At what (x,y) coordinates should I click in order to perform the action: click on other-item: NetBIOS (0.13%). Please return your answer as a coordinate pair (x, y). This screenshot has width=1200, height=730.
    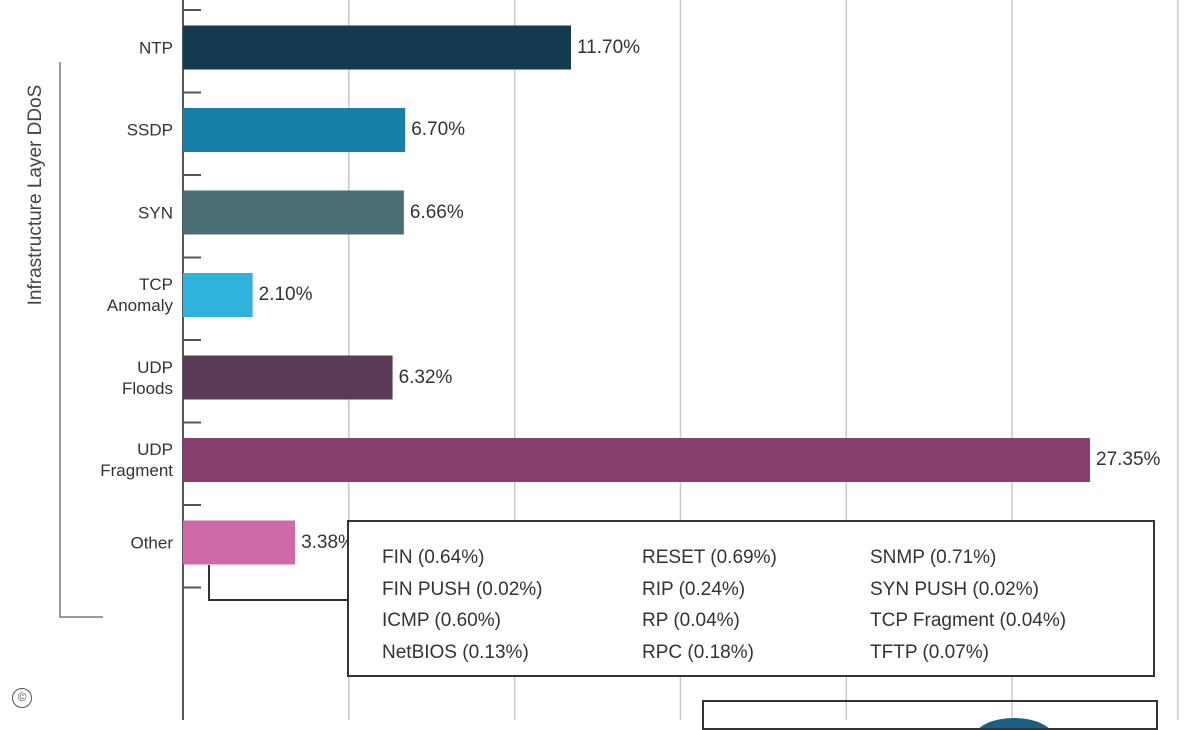
    Looking at the image, I should click on (455, 652).